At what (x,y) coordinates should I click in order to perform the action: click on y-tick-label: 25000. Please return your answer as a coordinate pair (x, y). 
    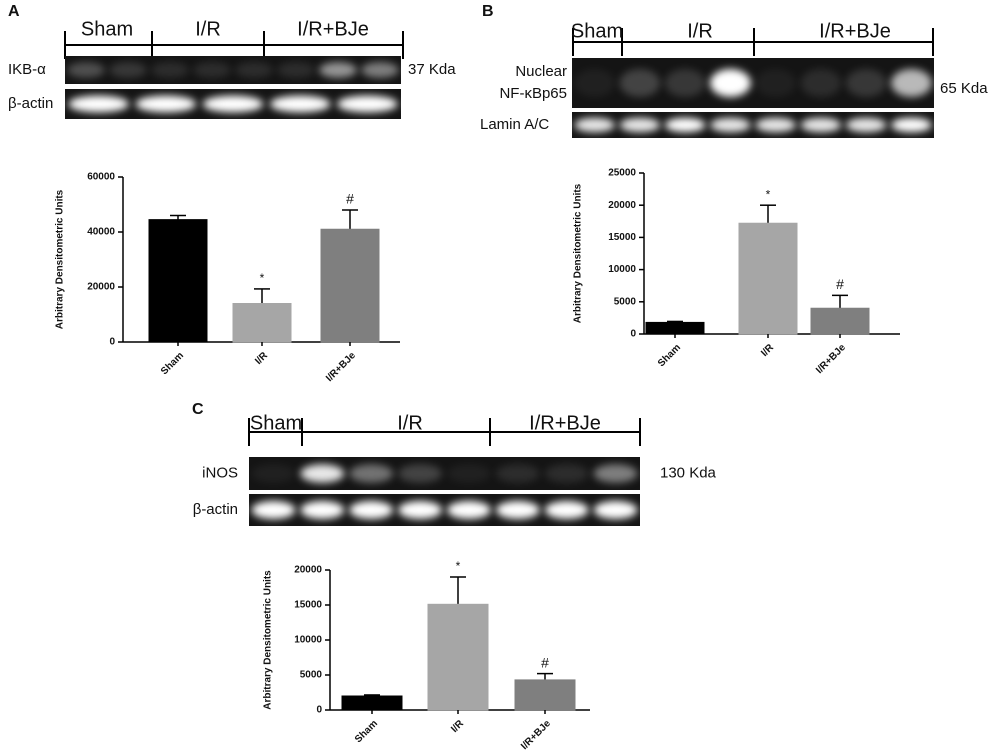
    Looking at the image, I should click on (622, 173).